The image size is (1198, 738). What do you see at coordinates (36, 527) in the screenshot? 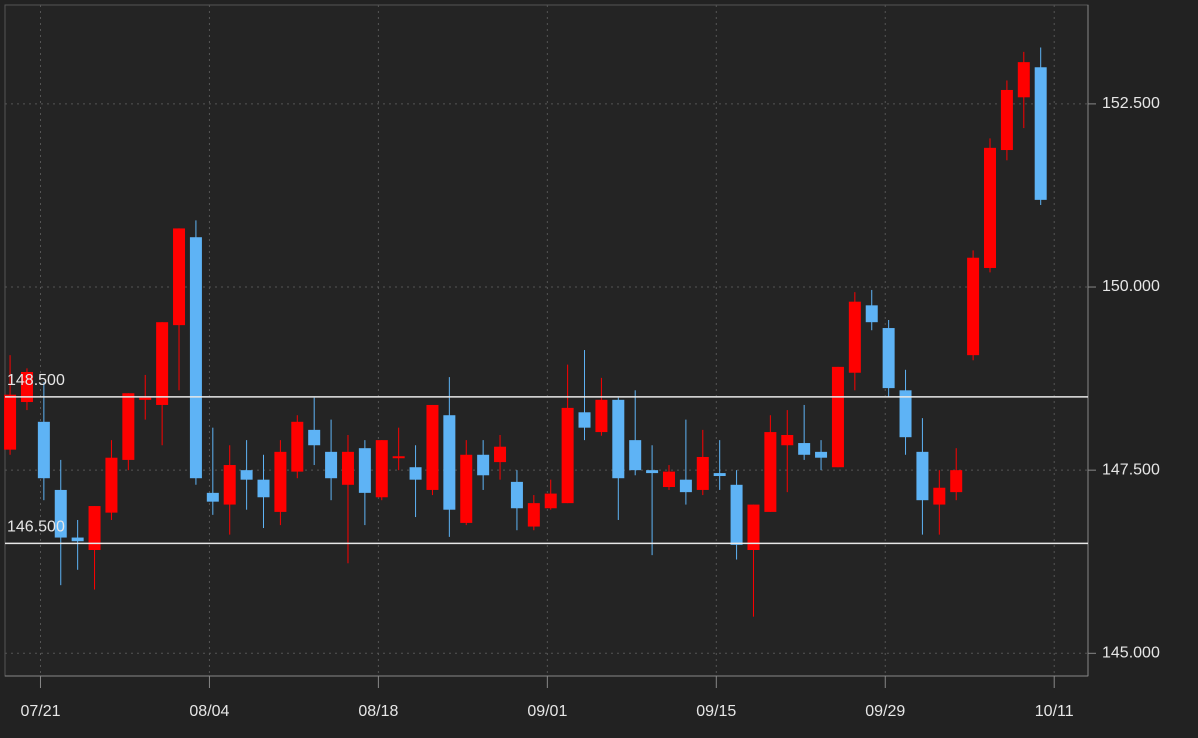
I see `reference-label: 146.500` at bounding box center [36, 527].